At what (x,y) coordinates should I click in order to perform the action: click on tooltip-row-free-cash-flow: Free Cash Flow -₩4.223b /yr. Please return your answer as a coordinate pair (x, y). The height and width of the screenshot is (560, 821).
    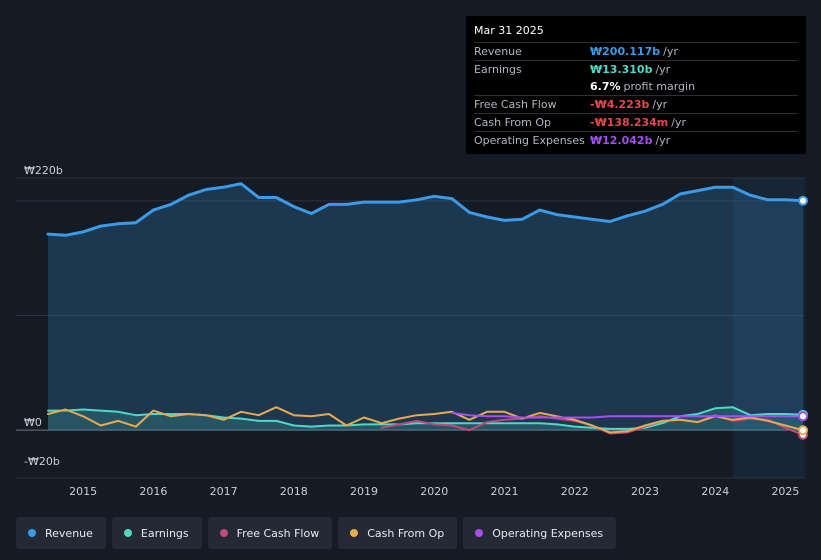
    Looking at the image, I should click on (636, 104).